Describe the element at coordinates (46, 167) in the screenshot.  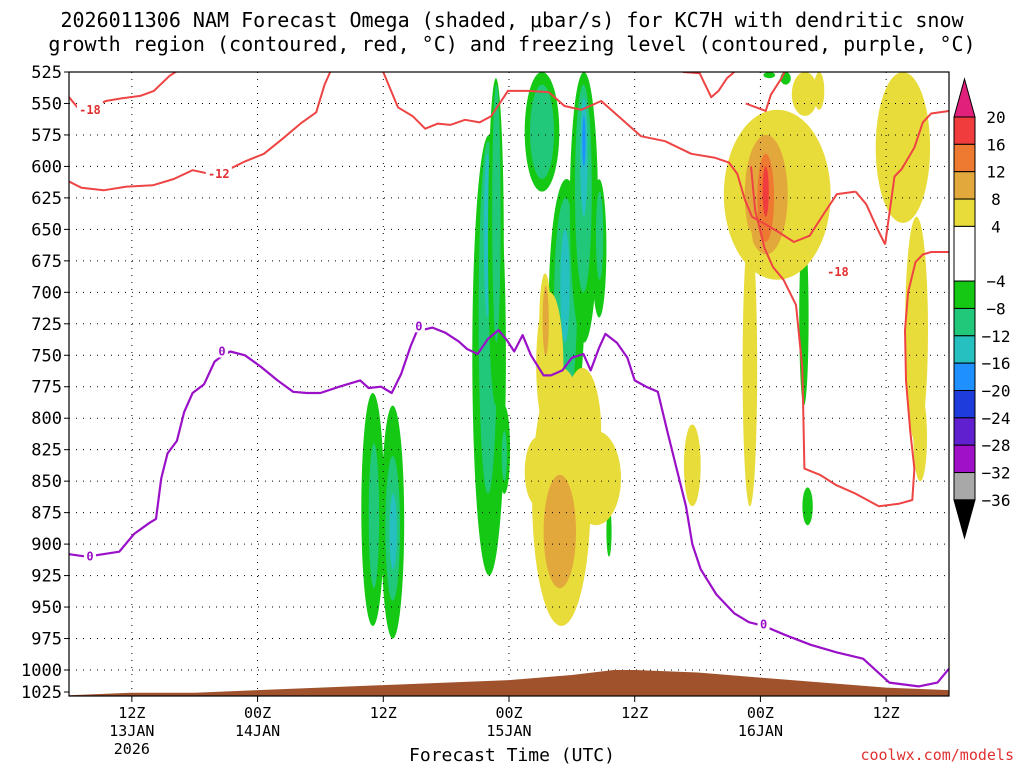
I see `y-tick-label: 600` at that location.